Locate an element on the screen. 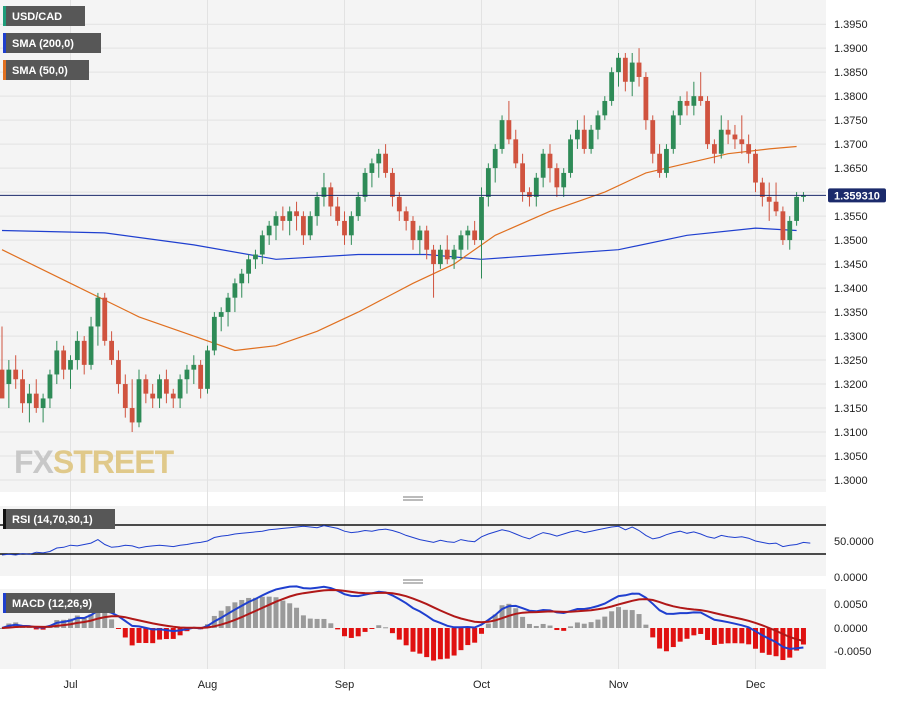 The image size is (898, 702). legend-sma50: SMA (50,0) is located at coordinates (46, 70).